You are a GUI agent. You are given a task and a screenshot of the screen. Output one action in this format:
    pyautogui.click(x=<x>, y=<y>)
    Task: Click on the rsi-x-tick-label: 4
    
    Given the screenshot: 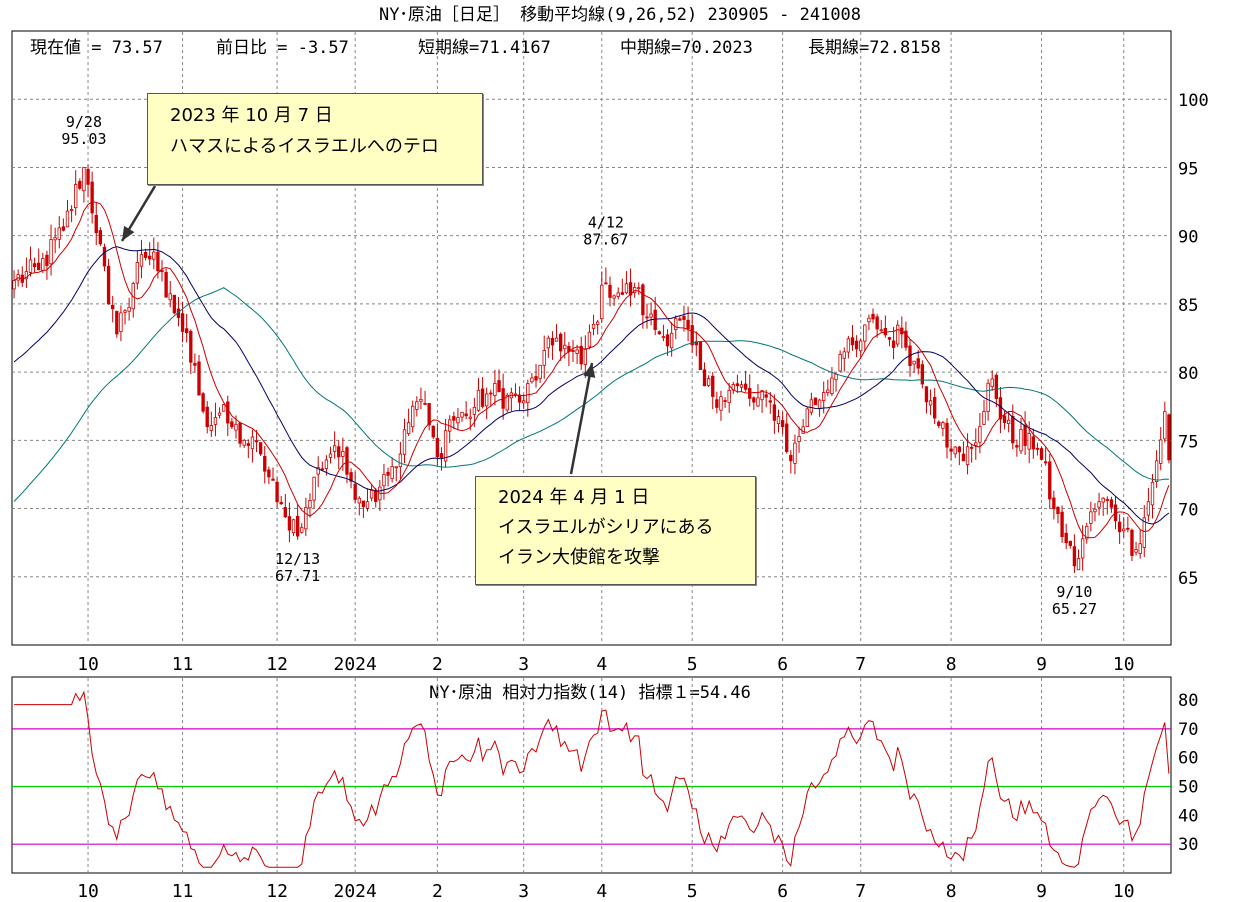 What is the action you would take?
    pyautogui.click(x=601, y=891)
    